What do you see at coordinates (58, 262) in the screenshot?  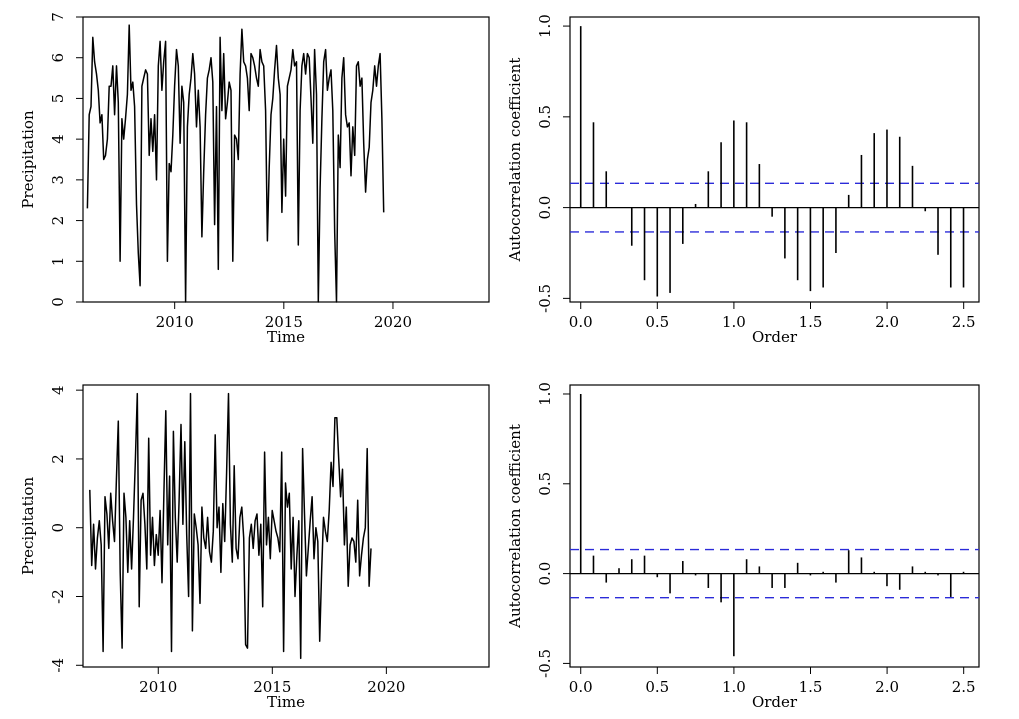 I see `y-tick-label: 1` at bounding box center [58, 262].